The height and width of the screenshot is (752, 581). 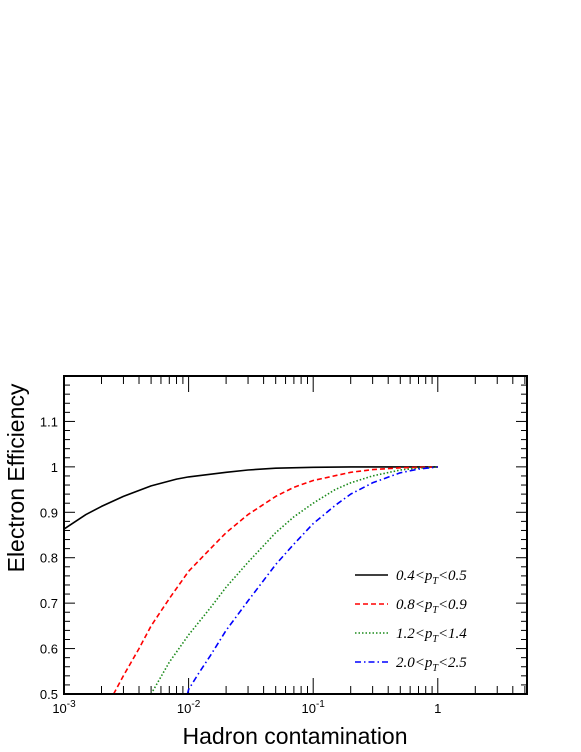 What do you see at coordinates (294, 736) in the screenshot?
I see `x-axis-title: Hadron contamination` at bounding box center [294, 736].